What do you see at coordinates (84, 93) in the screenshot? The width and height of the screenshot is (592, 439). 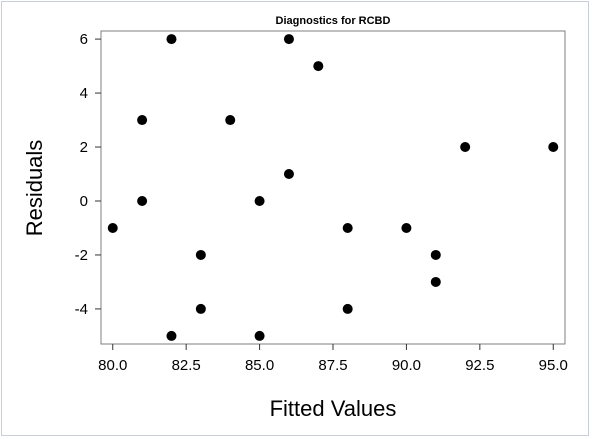 I see `y-tick-label: 4` at bounding box center [84, 93].